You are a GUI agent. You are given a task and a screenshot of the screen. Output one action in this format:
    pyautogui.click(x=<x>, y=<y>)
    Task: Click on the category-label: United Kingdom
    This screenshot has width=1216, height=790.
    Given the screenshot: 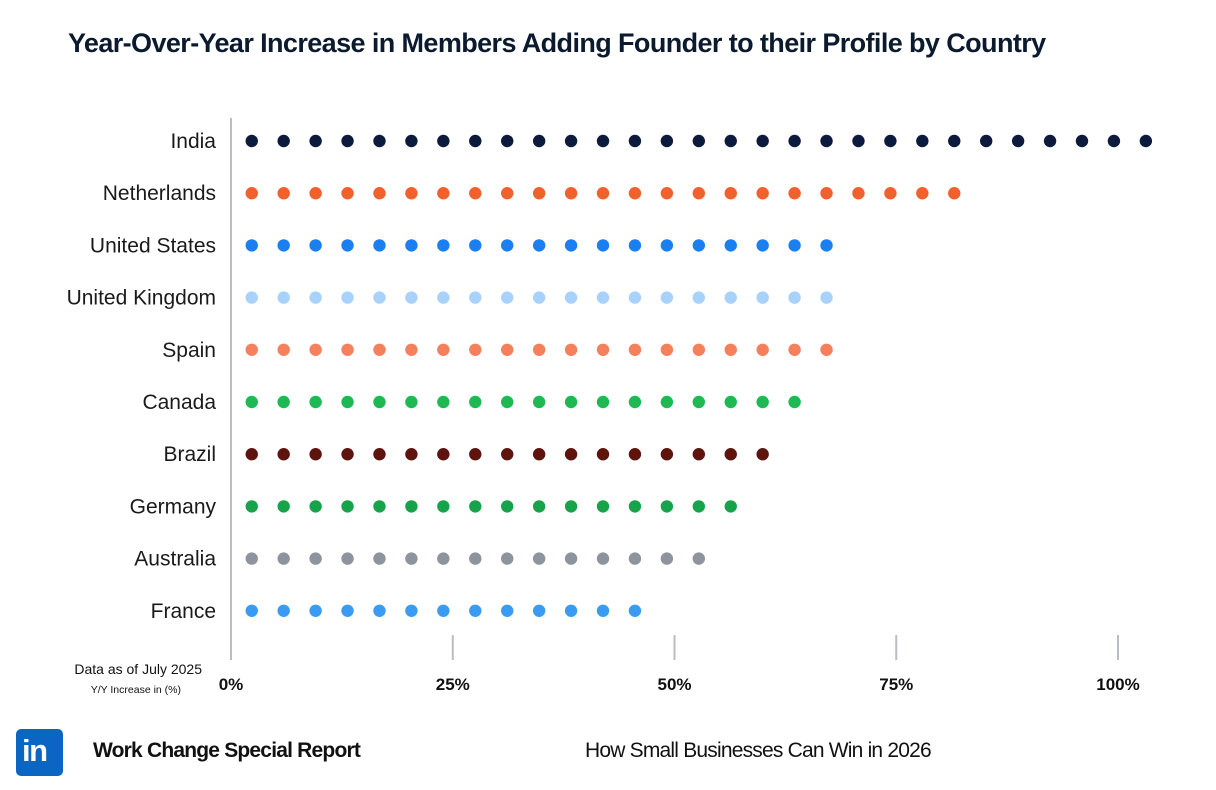 What is the action you would take?
    pyautogui.click(x=141, y=298)
    